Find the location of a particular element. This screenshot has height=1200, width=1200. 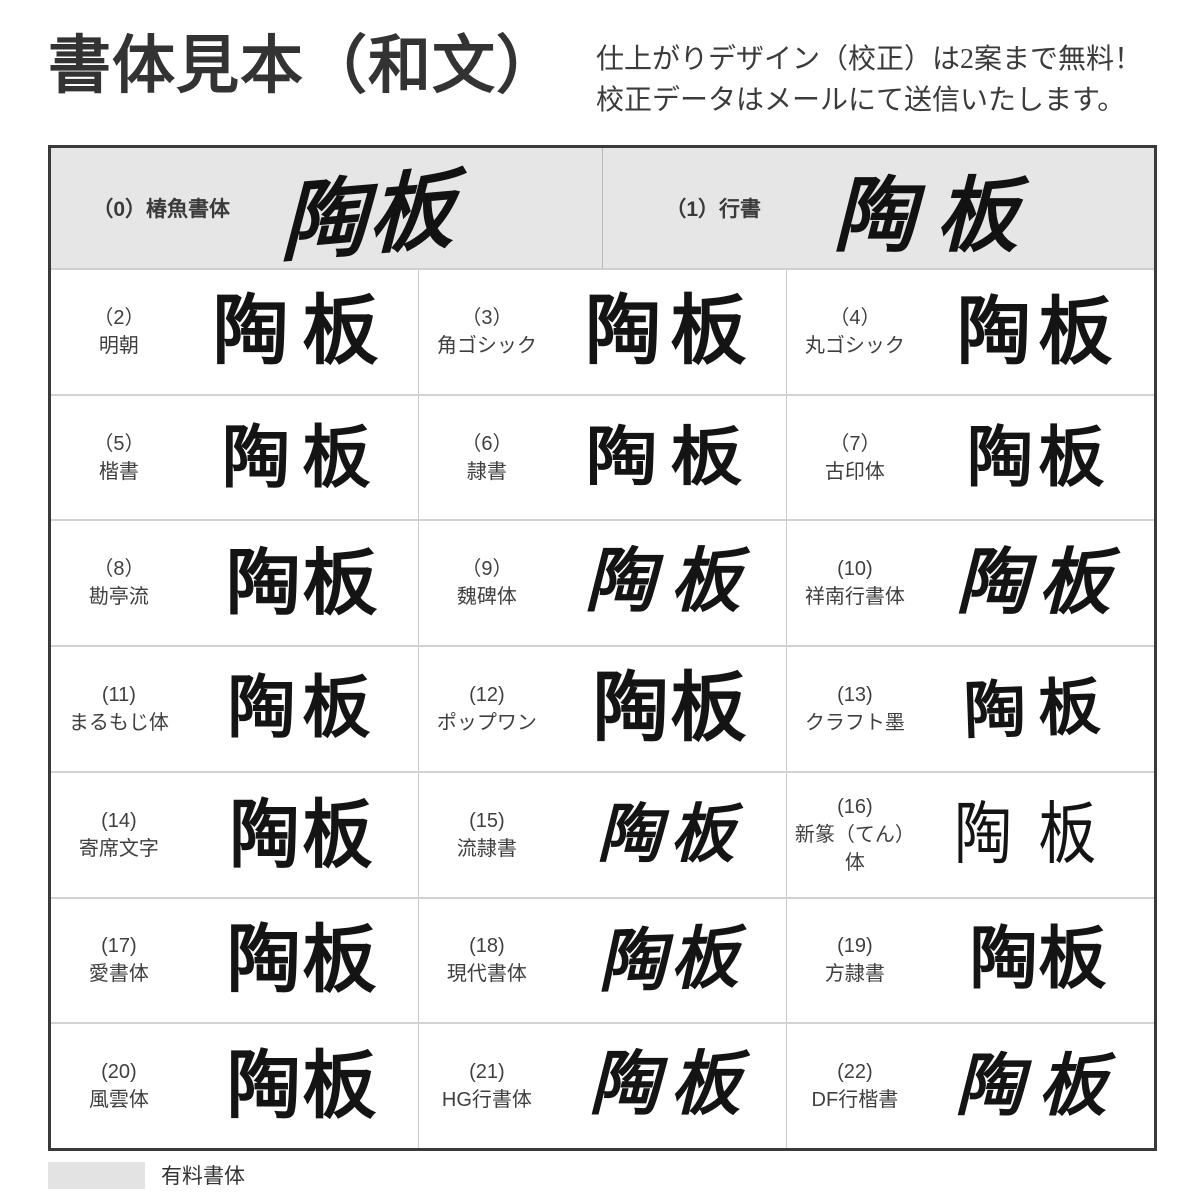

font-sample-cell: （9） 魏碑体 陶板 is located at coordinates (602, 583).